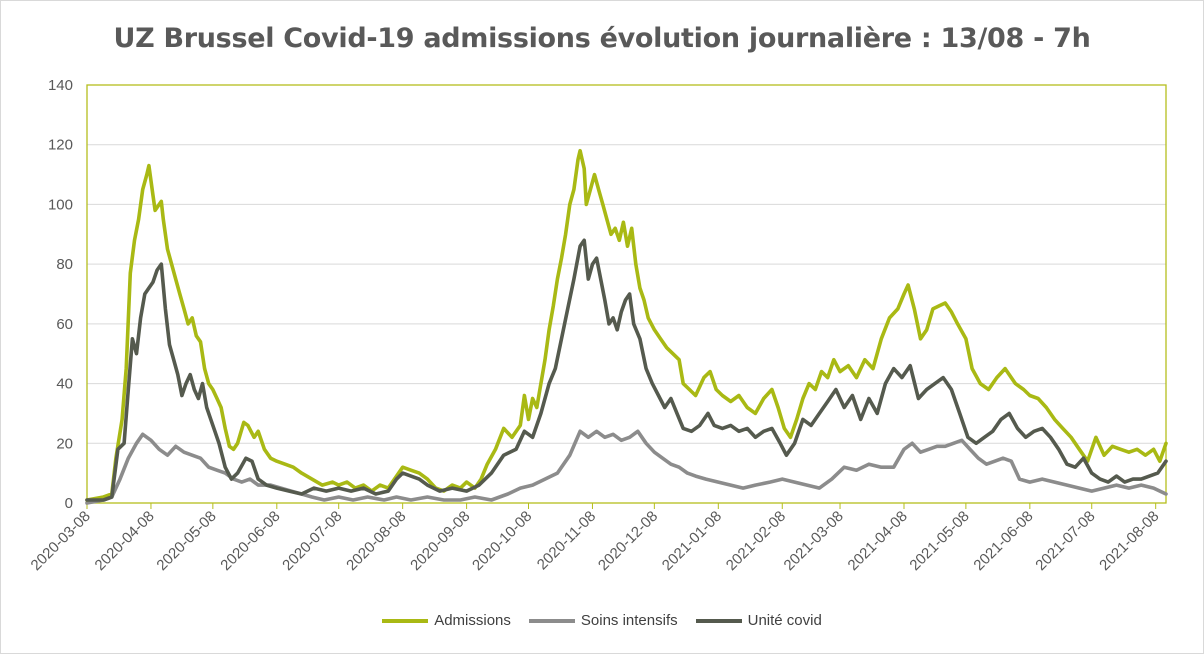 This screenshot has height=654, width=1204. Describe the element at coordinates (628, 541) in the screenshot. I see `x-tick-label-2020-12-08: 2020-12-08` at that location.